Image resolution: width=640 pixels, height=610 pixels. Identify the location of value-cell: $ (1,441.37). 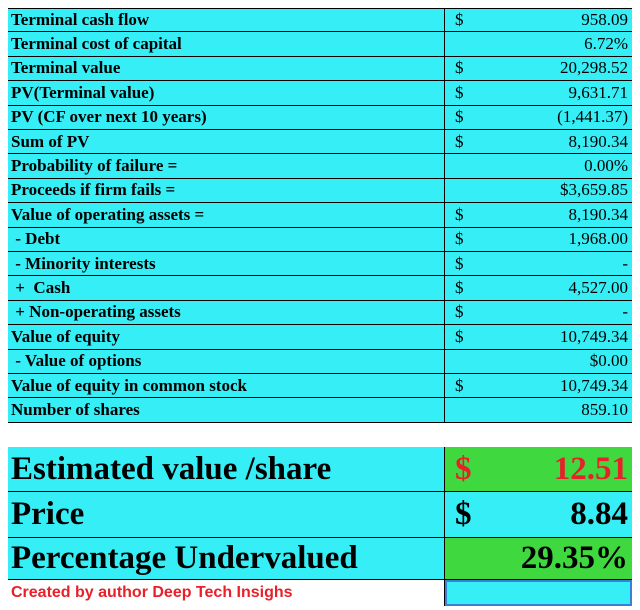
(538, 117).